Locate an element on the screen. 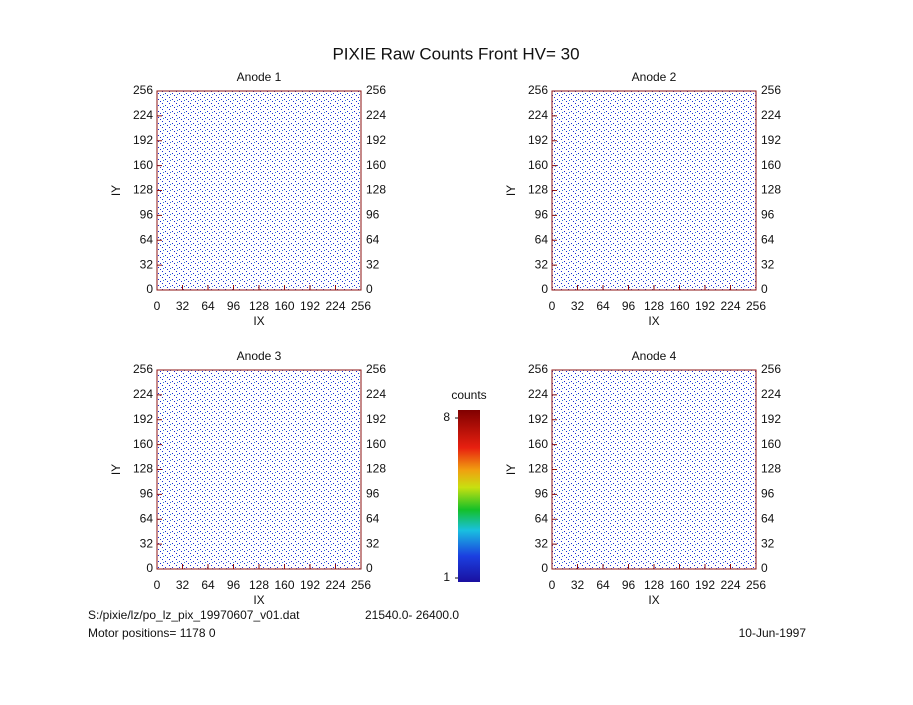 Image resolution: width=913 pixels, height=705 pixels. colorbar-label: counts is located at coordinates (468, 395).